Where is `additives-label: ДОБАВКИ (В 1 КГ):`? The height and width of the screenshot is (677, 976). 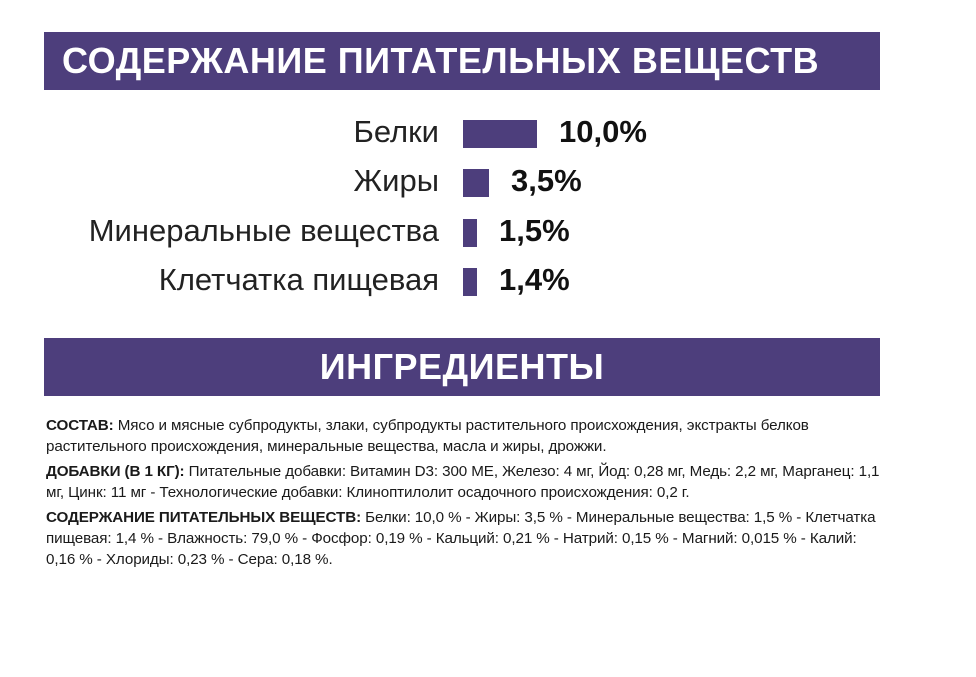 additives-label: ДОБАВКИ (В 1 КГ): is located at coordinates (115, 471).